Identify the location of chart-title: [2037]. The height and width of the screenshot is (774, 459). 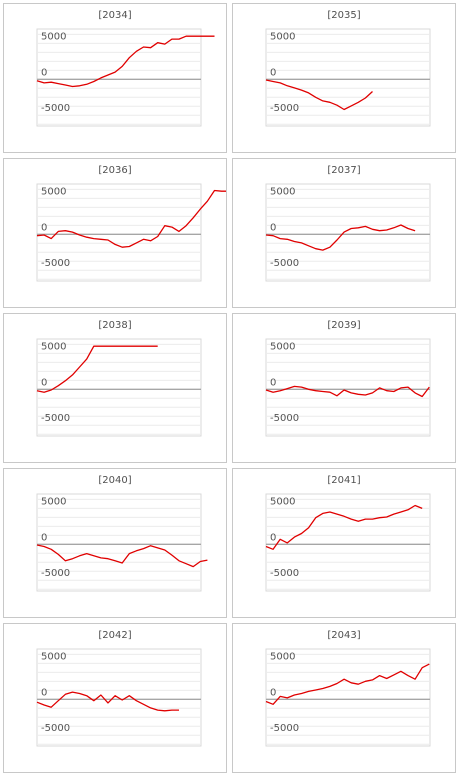
(344, 170).